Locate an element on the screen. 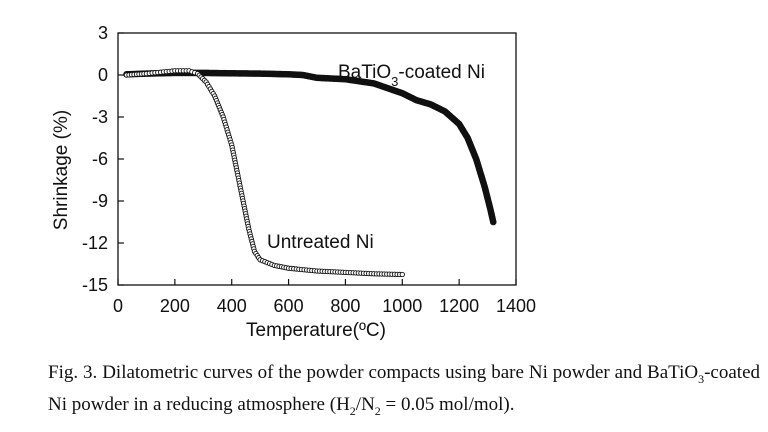 This screenshot has width=768, height=432. y-tick-label: -12 is located at coordinates (95, 243).